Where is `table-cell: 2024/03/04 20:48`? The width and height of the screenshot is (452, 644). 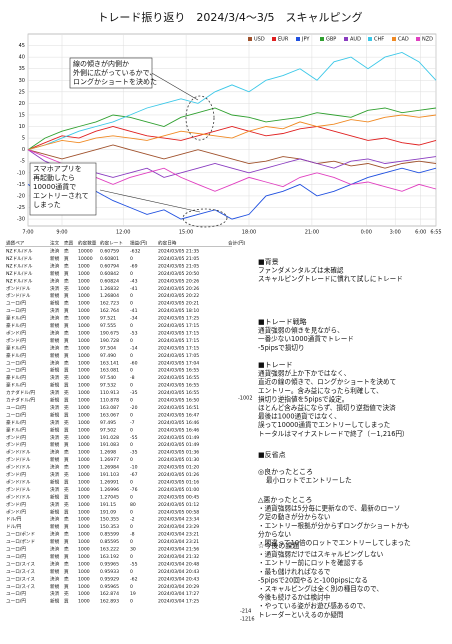
table-cell: 2024/03/04 20:48 is located at coordinates (178, 564).